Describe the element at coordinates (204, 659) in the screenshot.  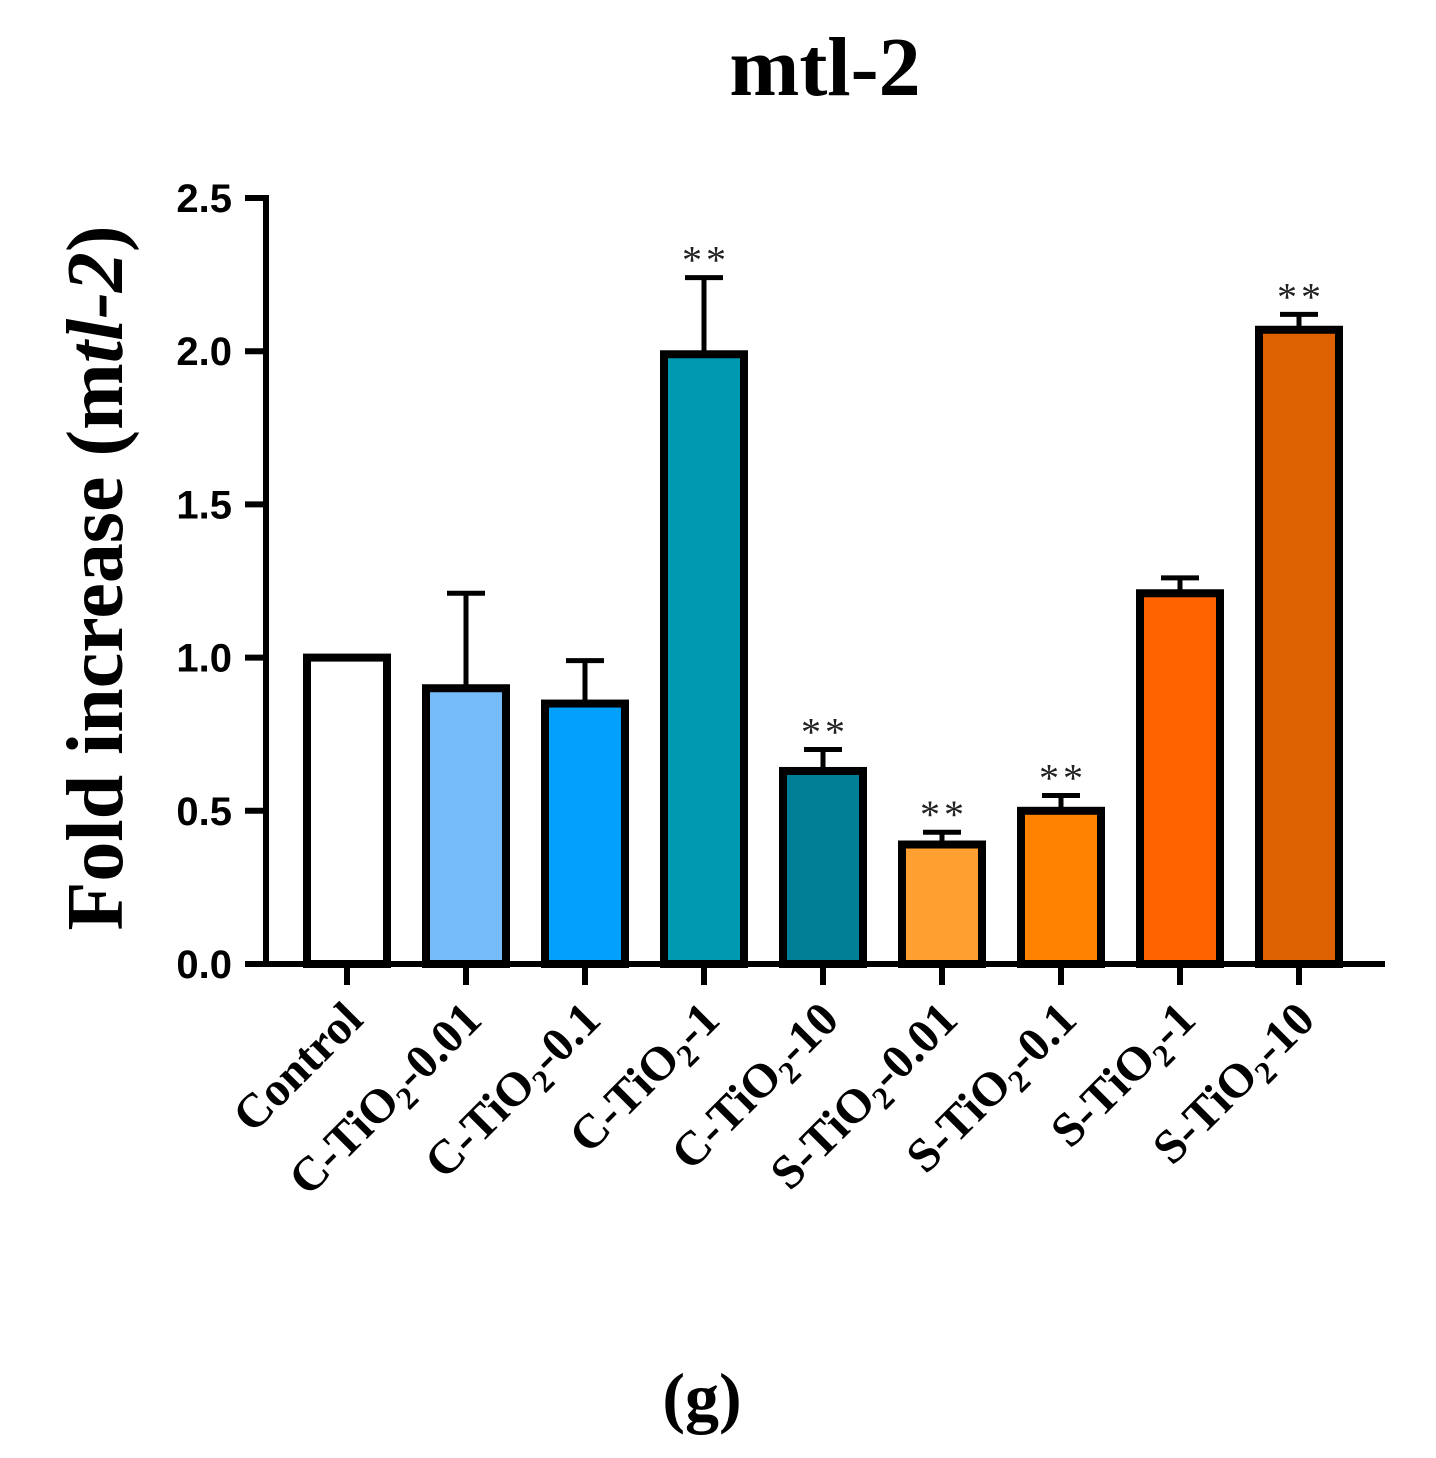
I see `y-tick-label: 1.0` at that location.